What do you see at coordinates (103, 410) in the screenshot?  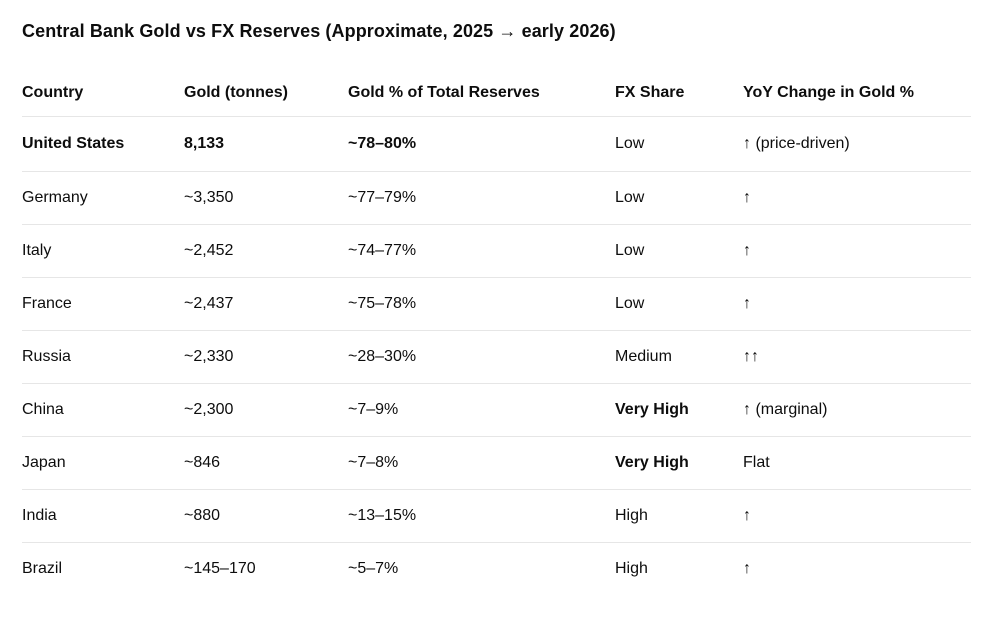 I see `table-cell-country: China` at bounding box center [103, 410].